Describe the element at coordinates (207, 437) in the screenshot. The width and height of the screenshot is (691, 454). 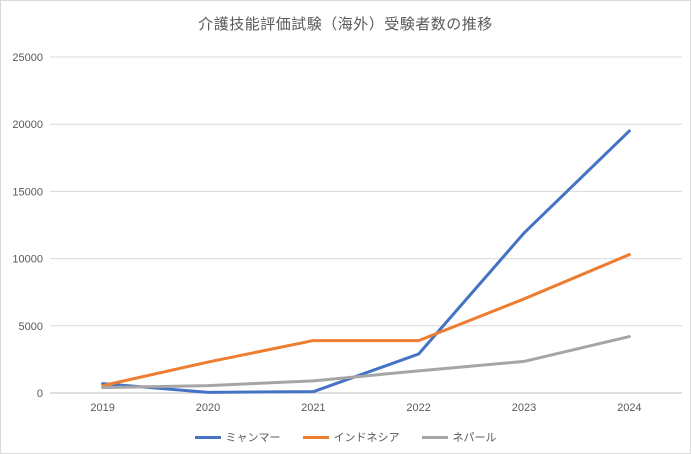
I see `myanmar-line-swatch-icon` at that location.